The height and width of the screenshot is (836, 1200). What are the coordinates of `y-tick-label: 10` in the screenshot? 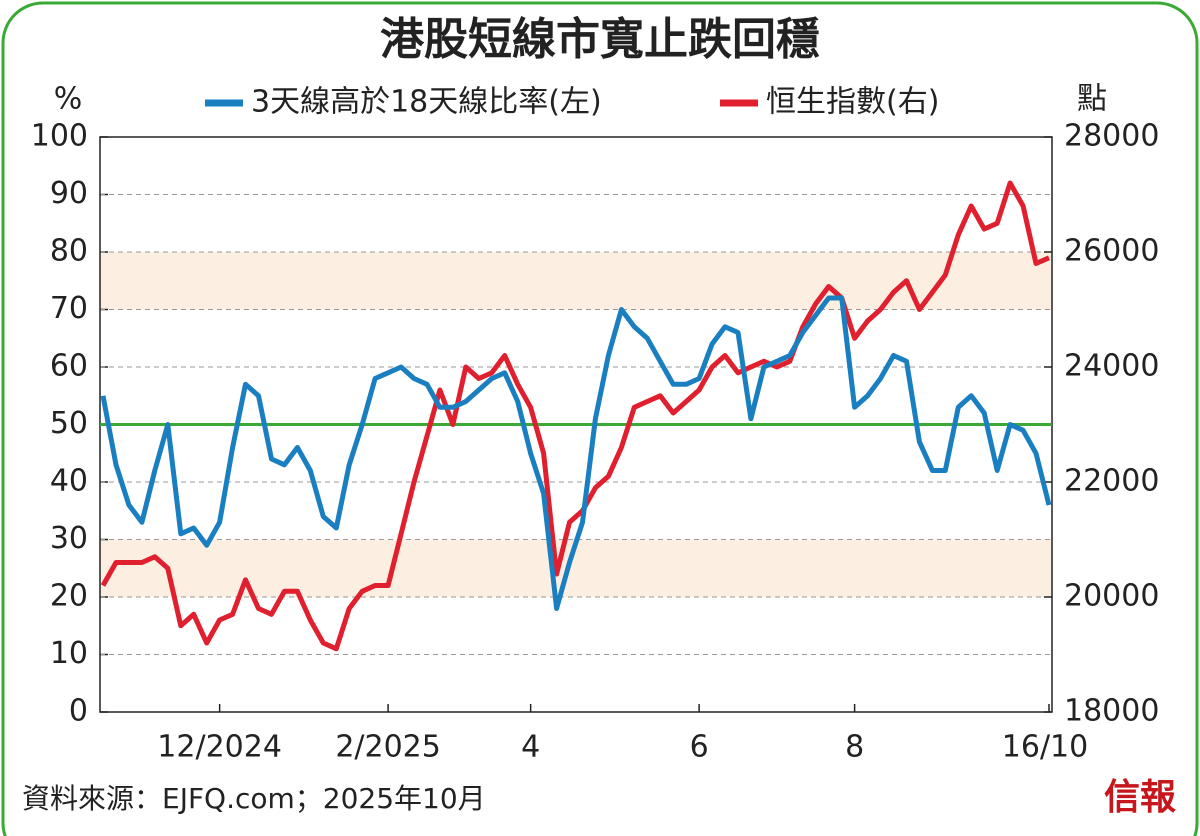 It's located at (69, 653).